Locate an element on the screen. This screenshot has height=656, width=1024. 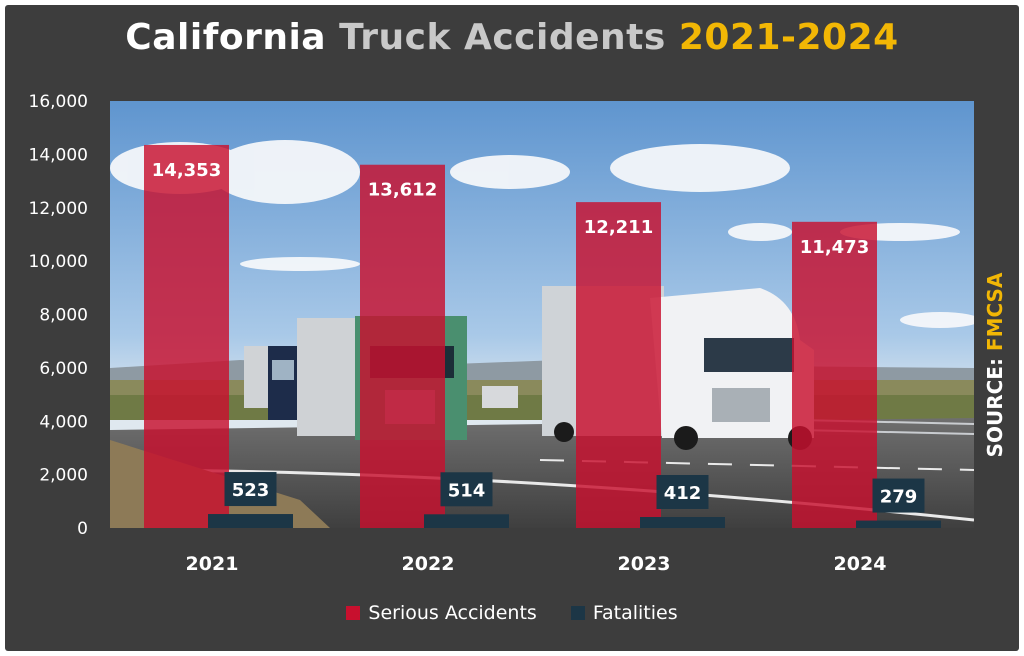
y-tick-label: 4,000 is located at coordinates (63, 422).